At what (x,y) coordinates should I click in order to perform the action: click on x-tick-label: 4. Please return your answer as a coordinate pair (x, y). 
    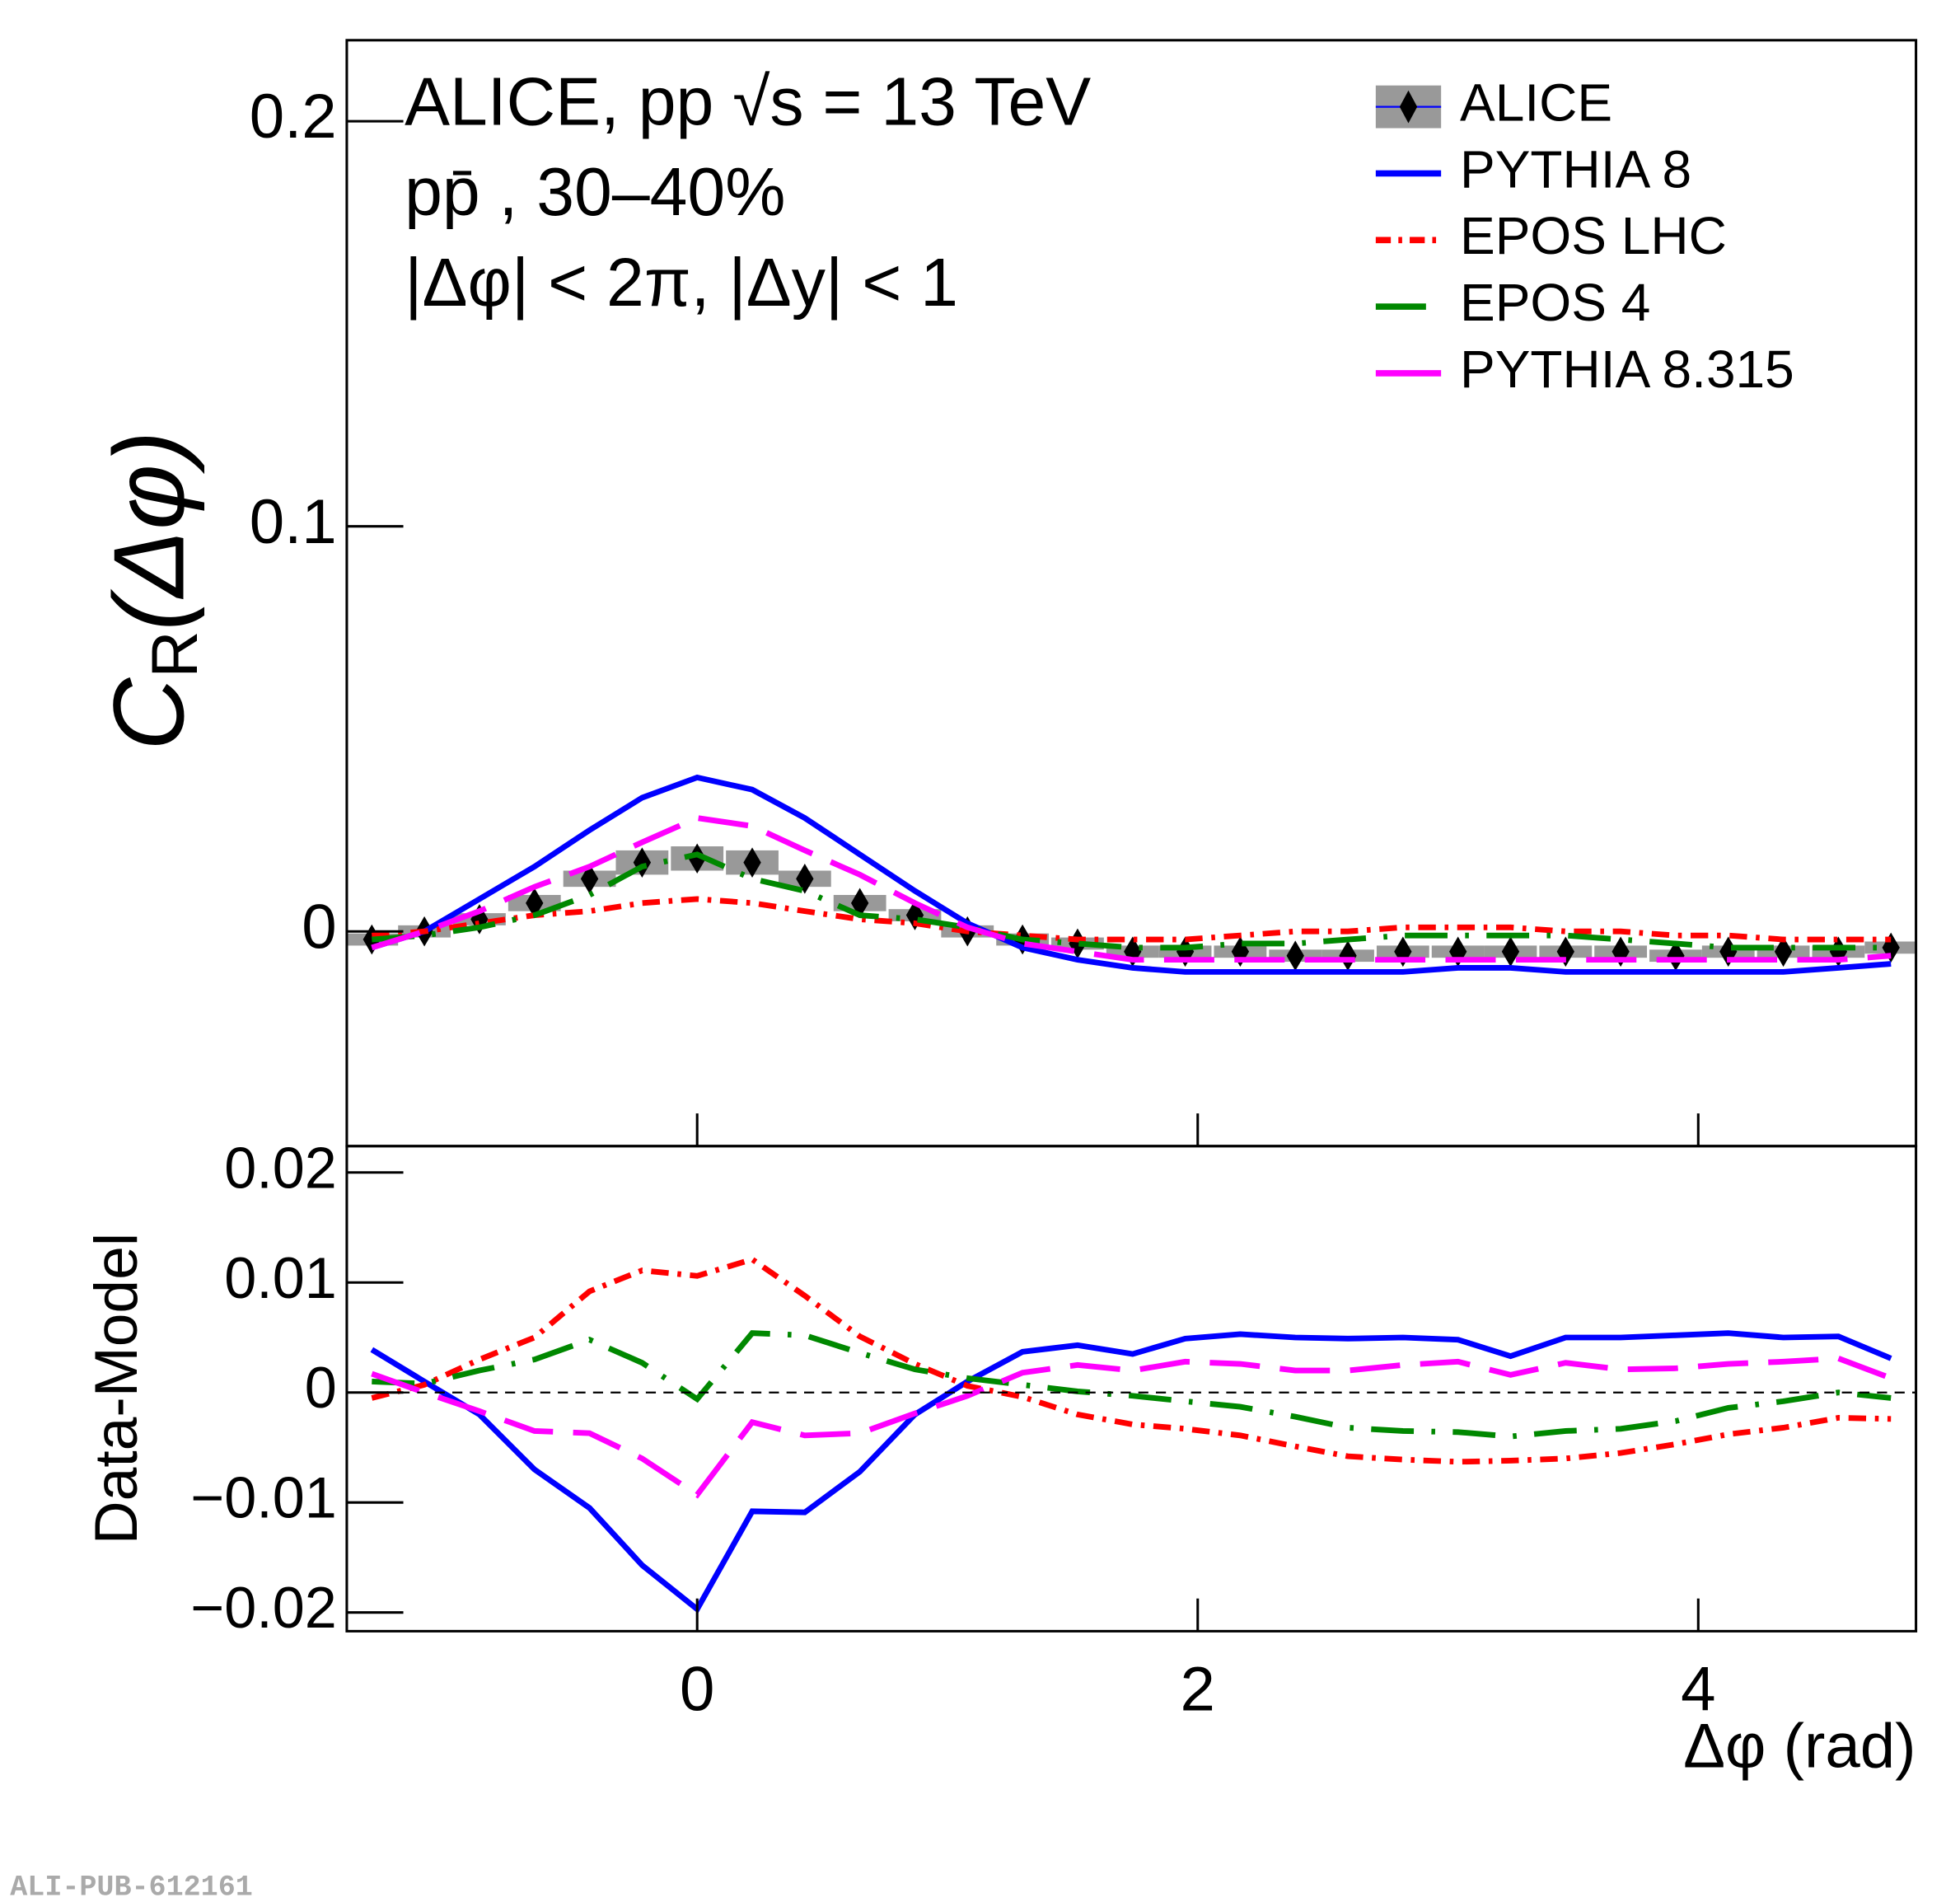
    Looking at the image, I should click on (1698, 1690).